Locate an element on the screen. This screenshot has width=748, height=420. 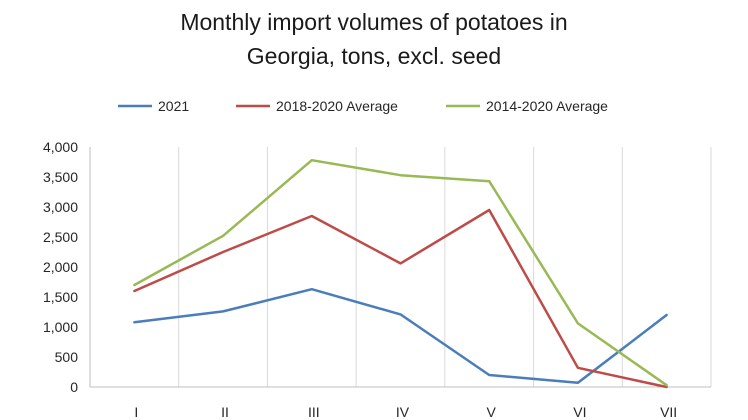
x-tick-label: II is located at coordinates (225, 412).